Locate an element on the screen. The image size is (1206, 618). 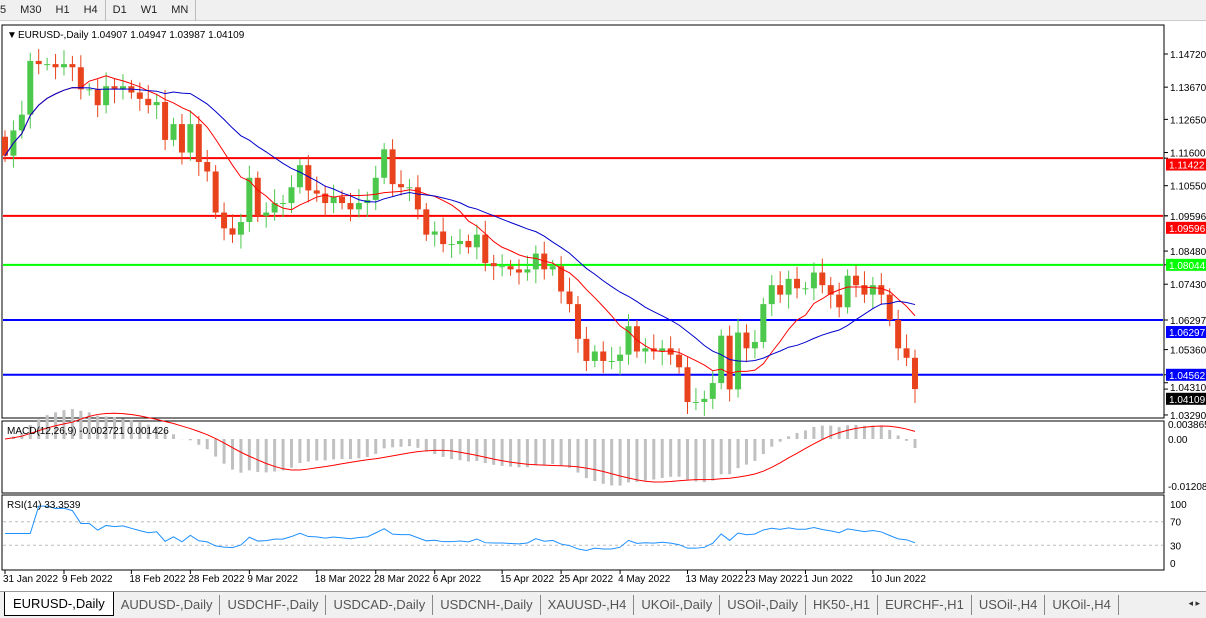
timeframe-m30: M30 is located at coordinates (31, 9).